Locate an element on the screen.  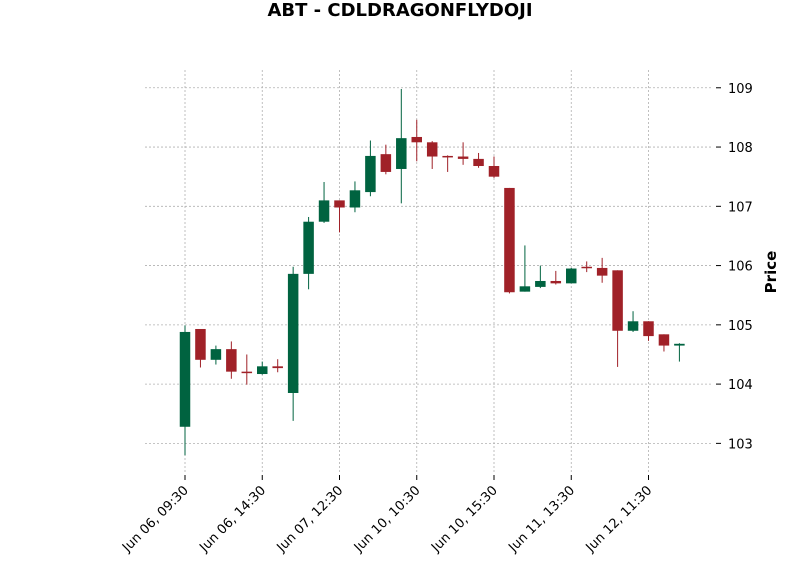
y-tick-label: 107 is located at coordinates (740, 207).